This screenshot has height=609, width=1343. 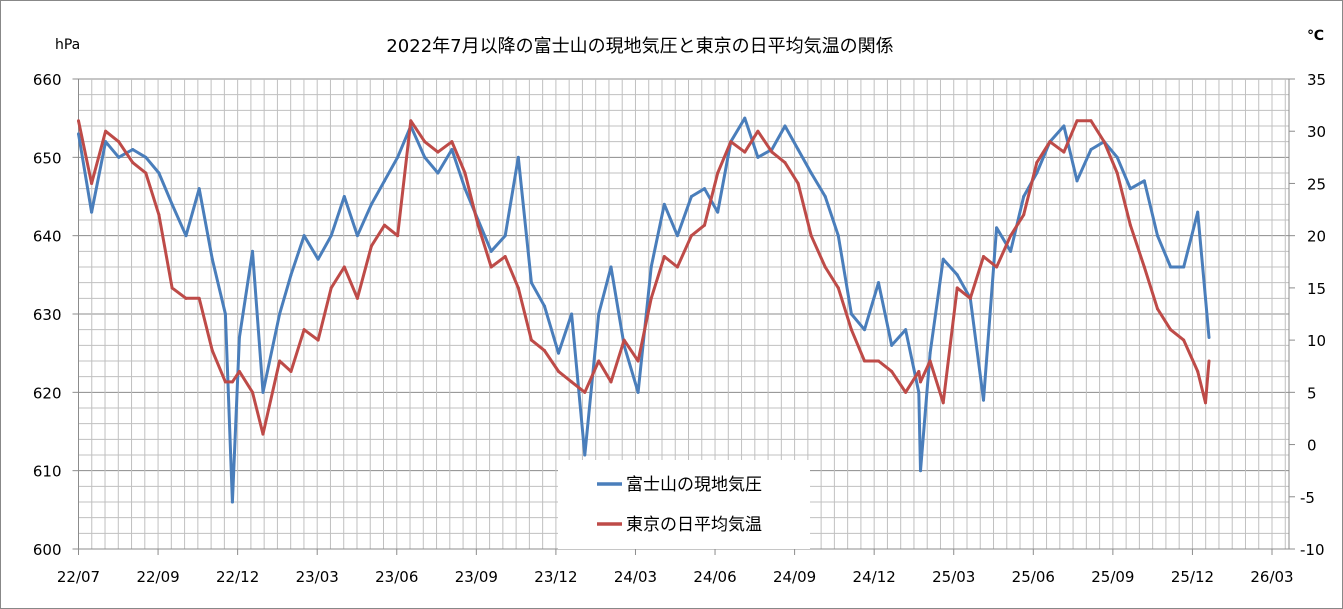 What do you see at coordinates (157, 577) in the screenshot?
I see `x-tick-label: 22/09` at bounding box center [157, 577].